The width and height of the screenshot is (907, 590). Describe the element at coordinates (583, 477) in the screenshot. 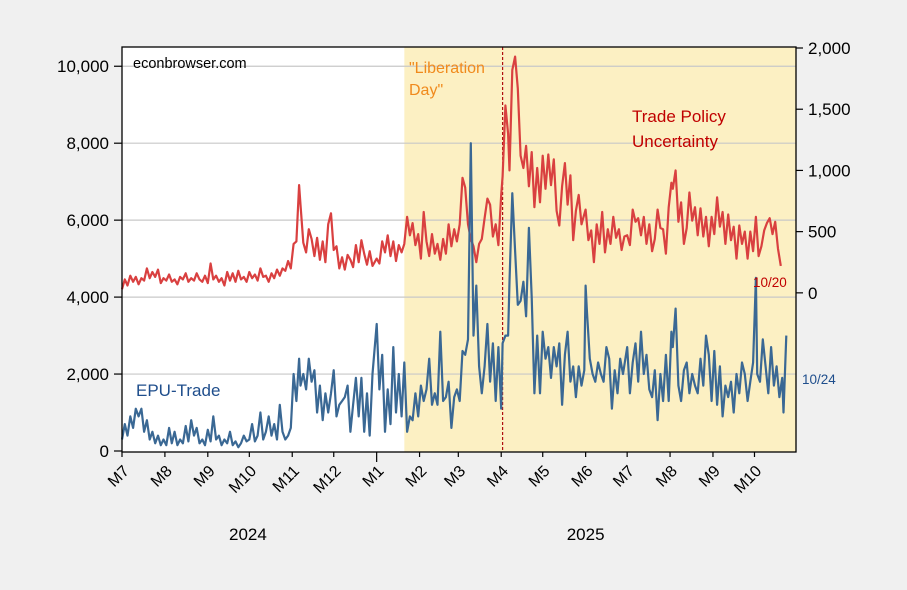

I see `x-tick-label: M6` at that location.